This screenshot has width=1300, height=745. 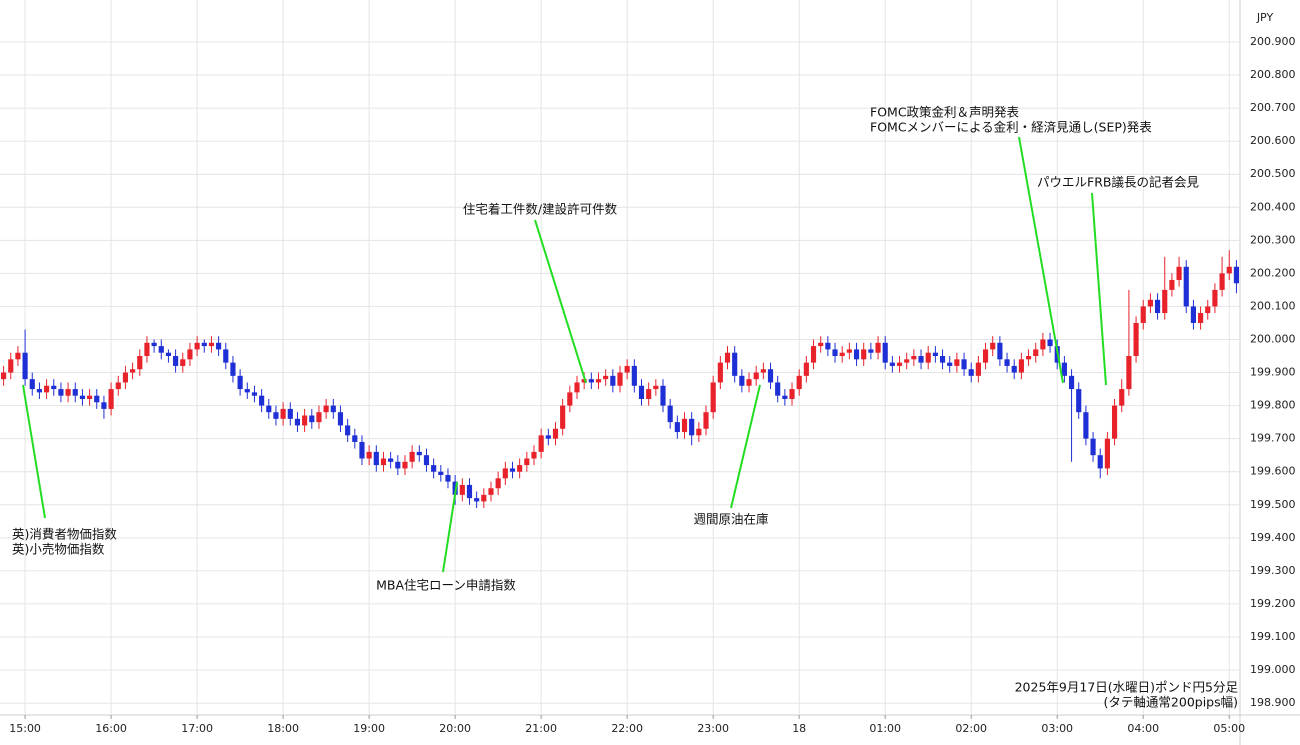 What do you see at coordinates (971, 728) in the screenshot?
I see `x-tick-label: 02:00` at bounding box center [971, 728].